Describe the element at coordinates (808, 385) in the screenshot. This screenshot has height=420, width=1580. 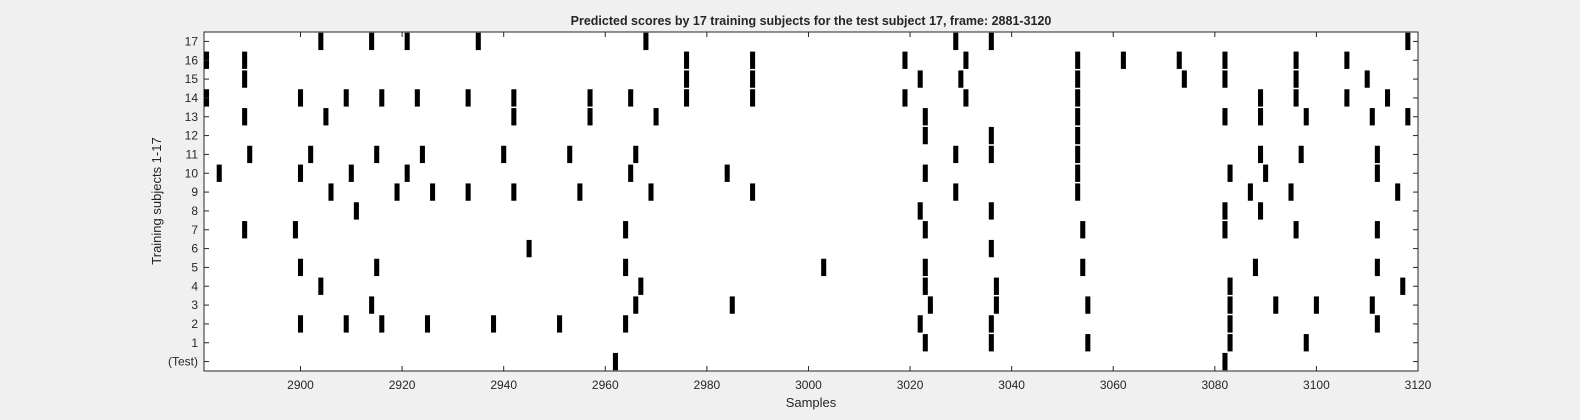
I see `x-tick-label: 3000` at that location.